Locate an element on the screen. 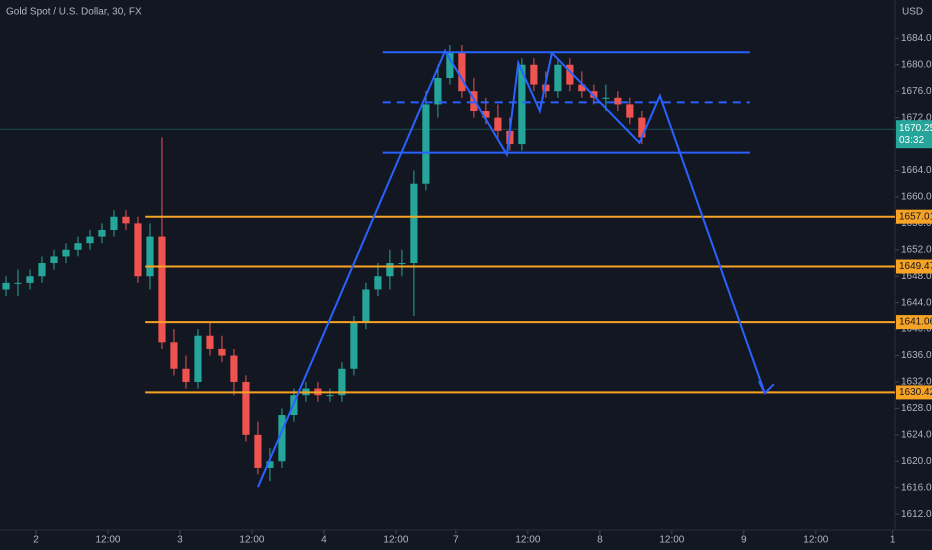 The width and height of the screenshot is (932, 550). y-tick-label: 1624.00 is located at coordinates (916, 434).